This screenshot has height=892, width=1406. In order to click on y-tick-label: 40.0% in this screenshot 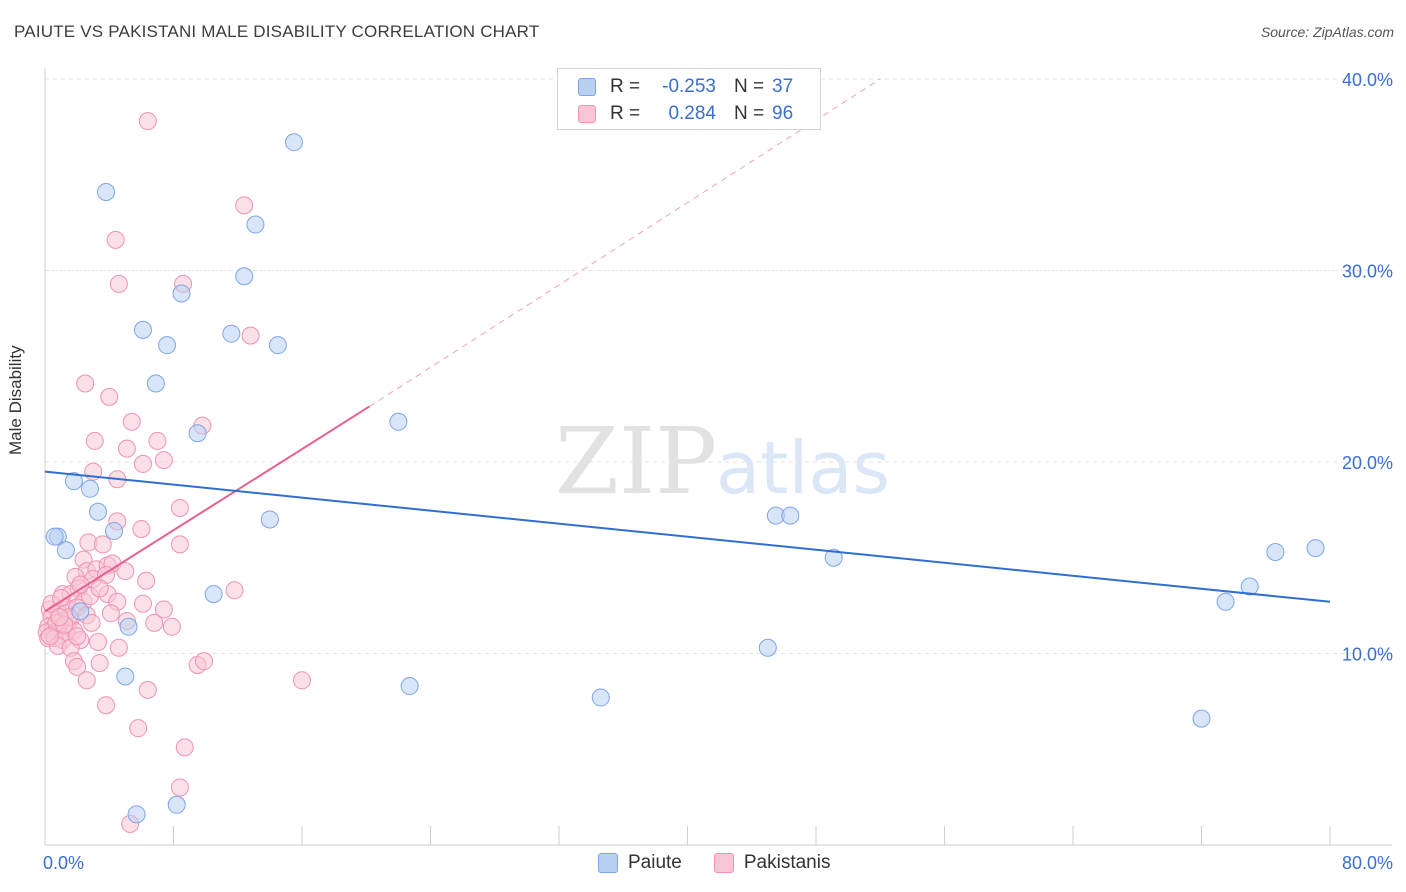, I will do `click(1367, 80)`.